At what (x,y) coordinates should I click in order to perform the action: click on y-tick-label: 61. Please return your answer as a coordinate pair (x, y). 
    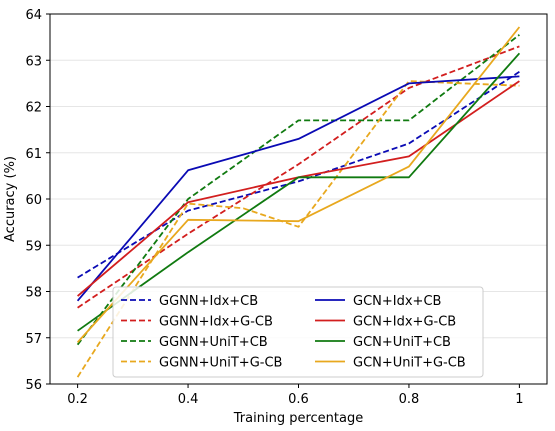
    Looking at the image, I should click on (33, 154).